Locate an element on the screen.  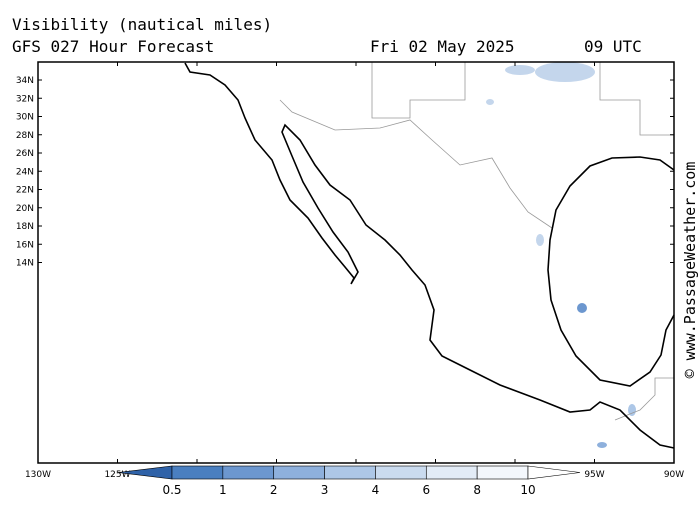
lat-label: 26N is located at coordinates (25, 154).